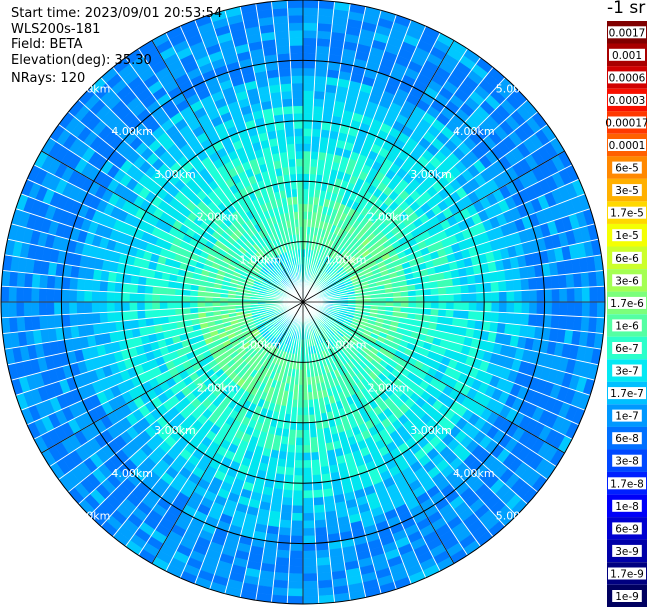 This screenshot has height=607, width=647. Describe the element at coordinates (627, 146) in the screenshot. I see `colorbar-tick-label: 0.0001` at that location.